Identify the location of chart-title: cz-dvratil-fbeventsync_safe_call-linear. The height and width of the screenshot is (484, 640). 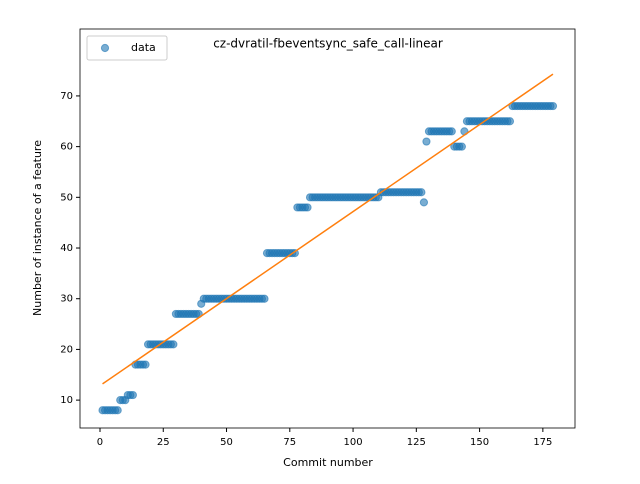
(328, 44).